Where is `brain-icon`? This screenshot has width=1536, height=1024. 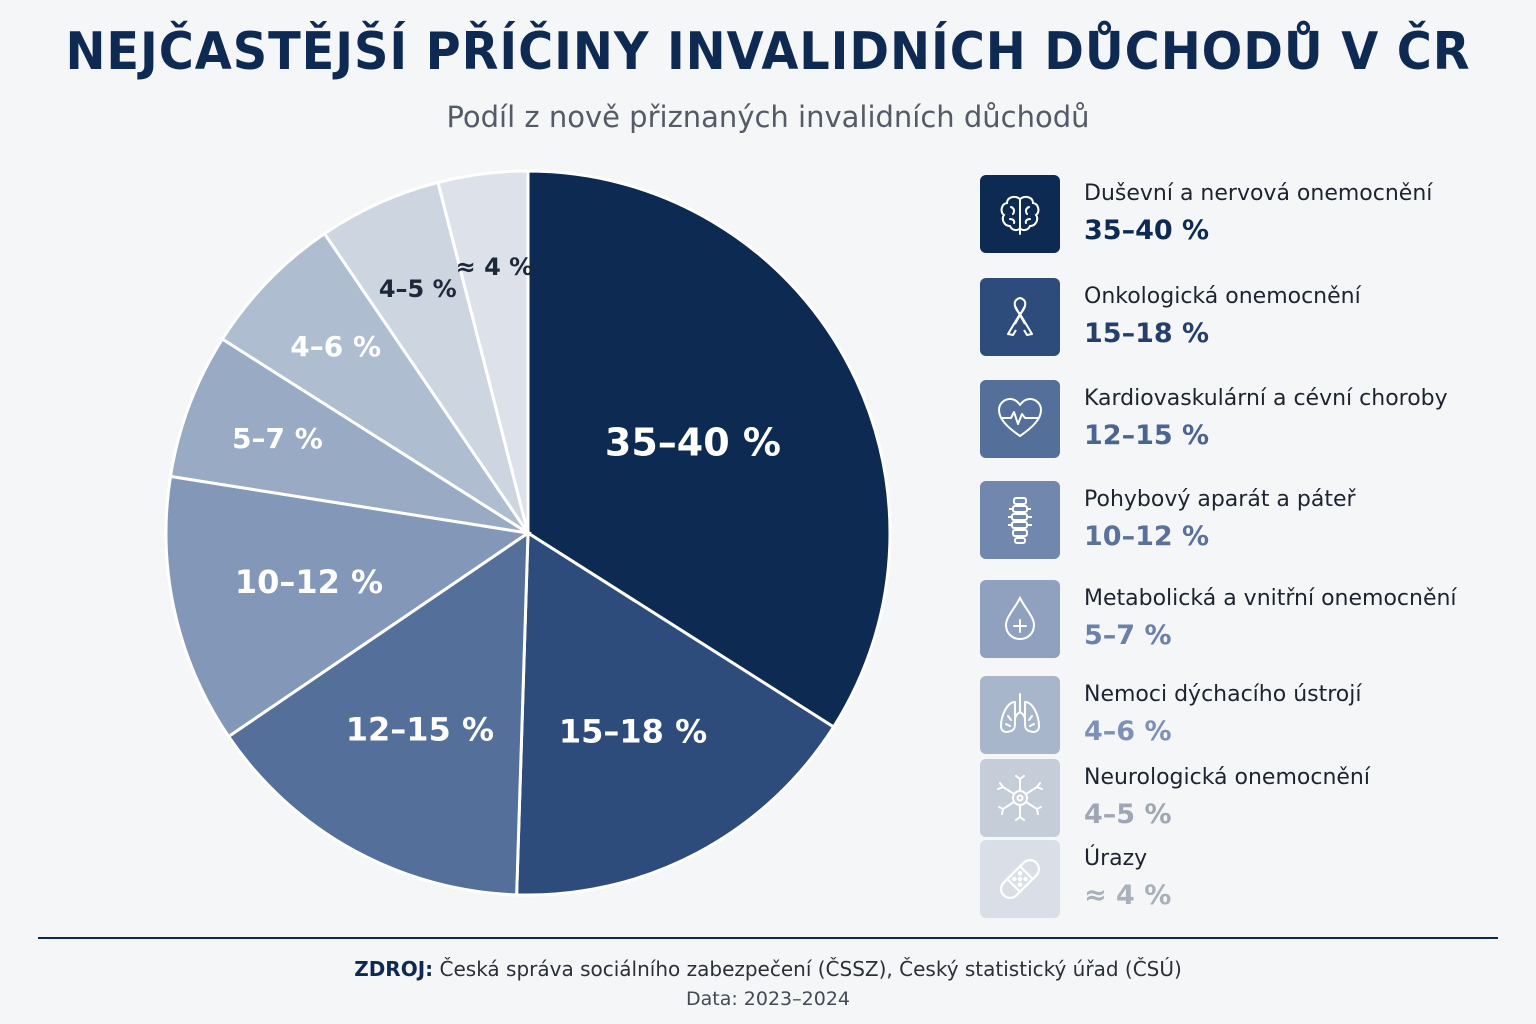 brain-icon is located at coordinates (1020, 214).